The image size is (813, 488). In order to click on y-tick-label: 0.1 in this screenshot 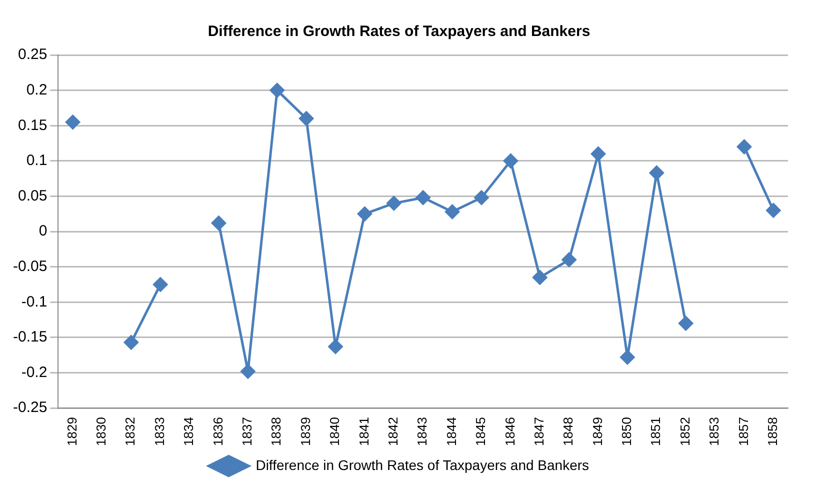, I will do `click(37, 161)`.